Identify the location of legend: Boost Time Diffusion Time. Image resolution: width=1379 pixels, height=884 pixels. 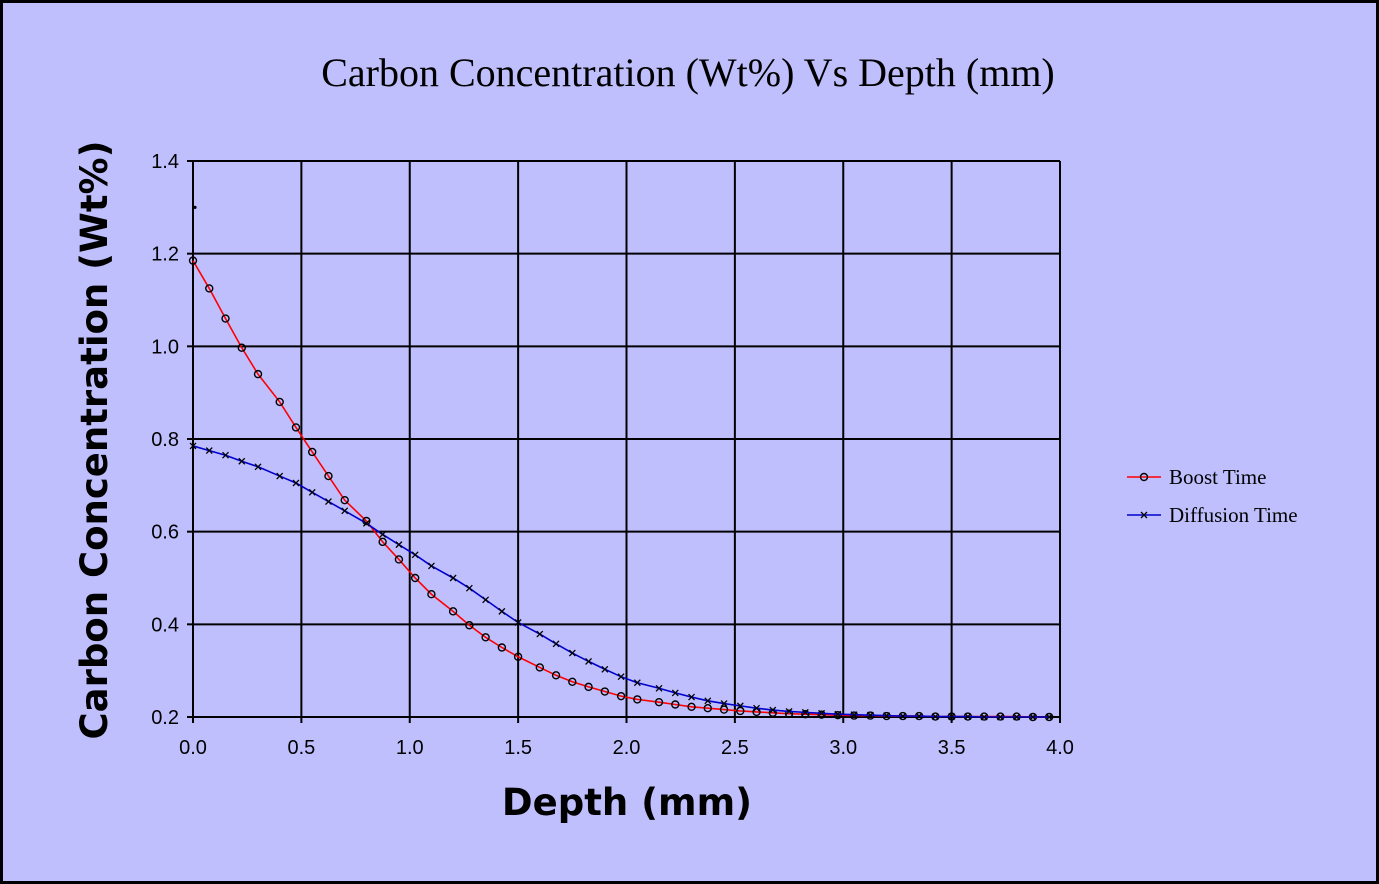
(1212, 496).